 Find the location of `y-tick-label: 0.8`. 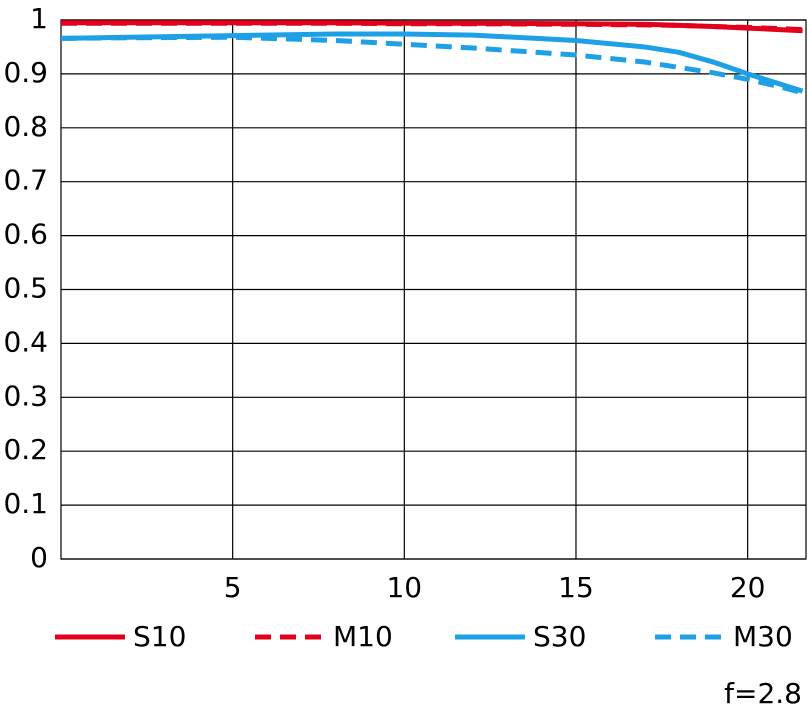

y-tick-label: 0.8 is located at coordinates (25, 126).